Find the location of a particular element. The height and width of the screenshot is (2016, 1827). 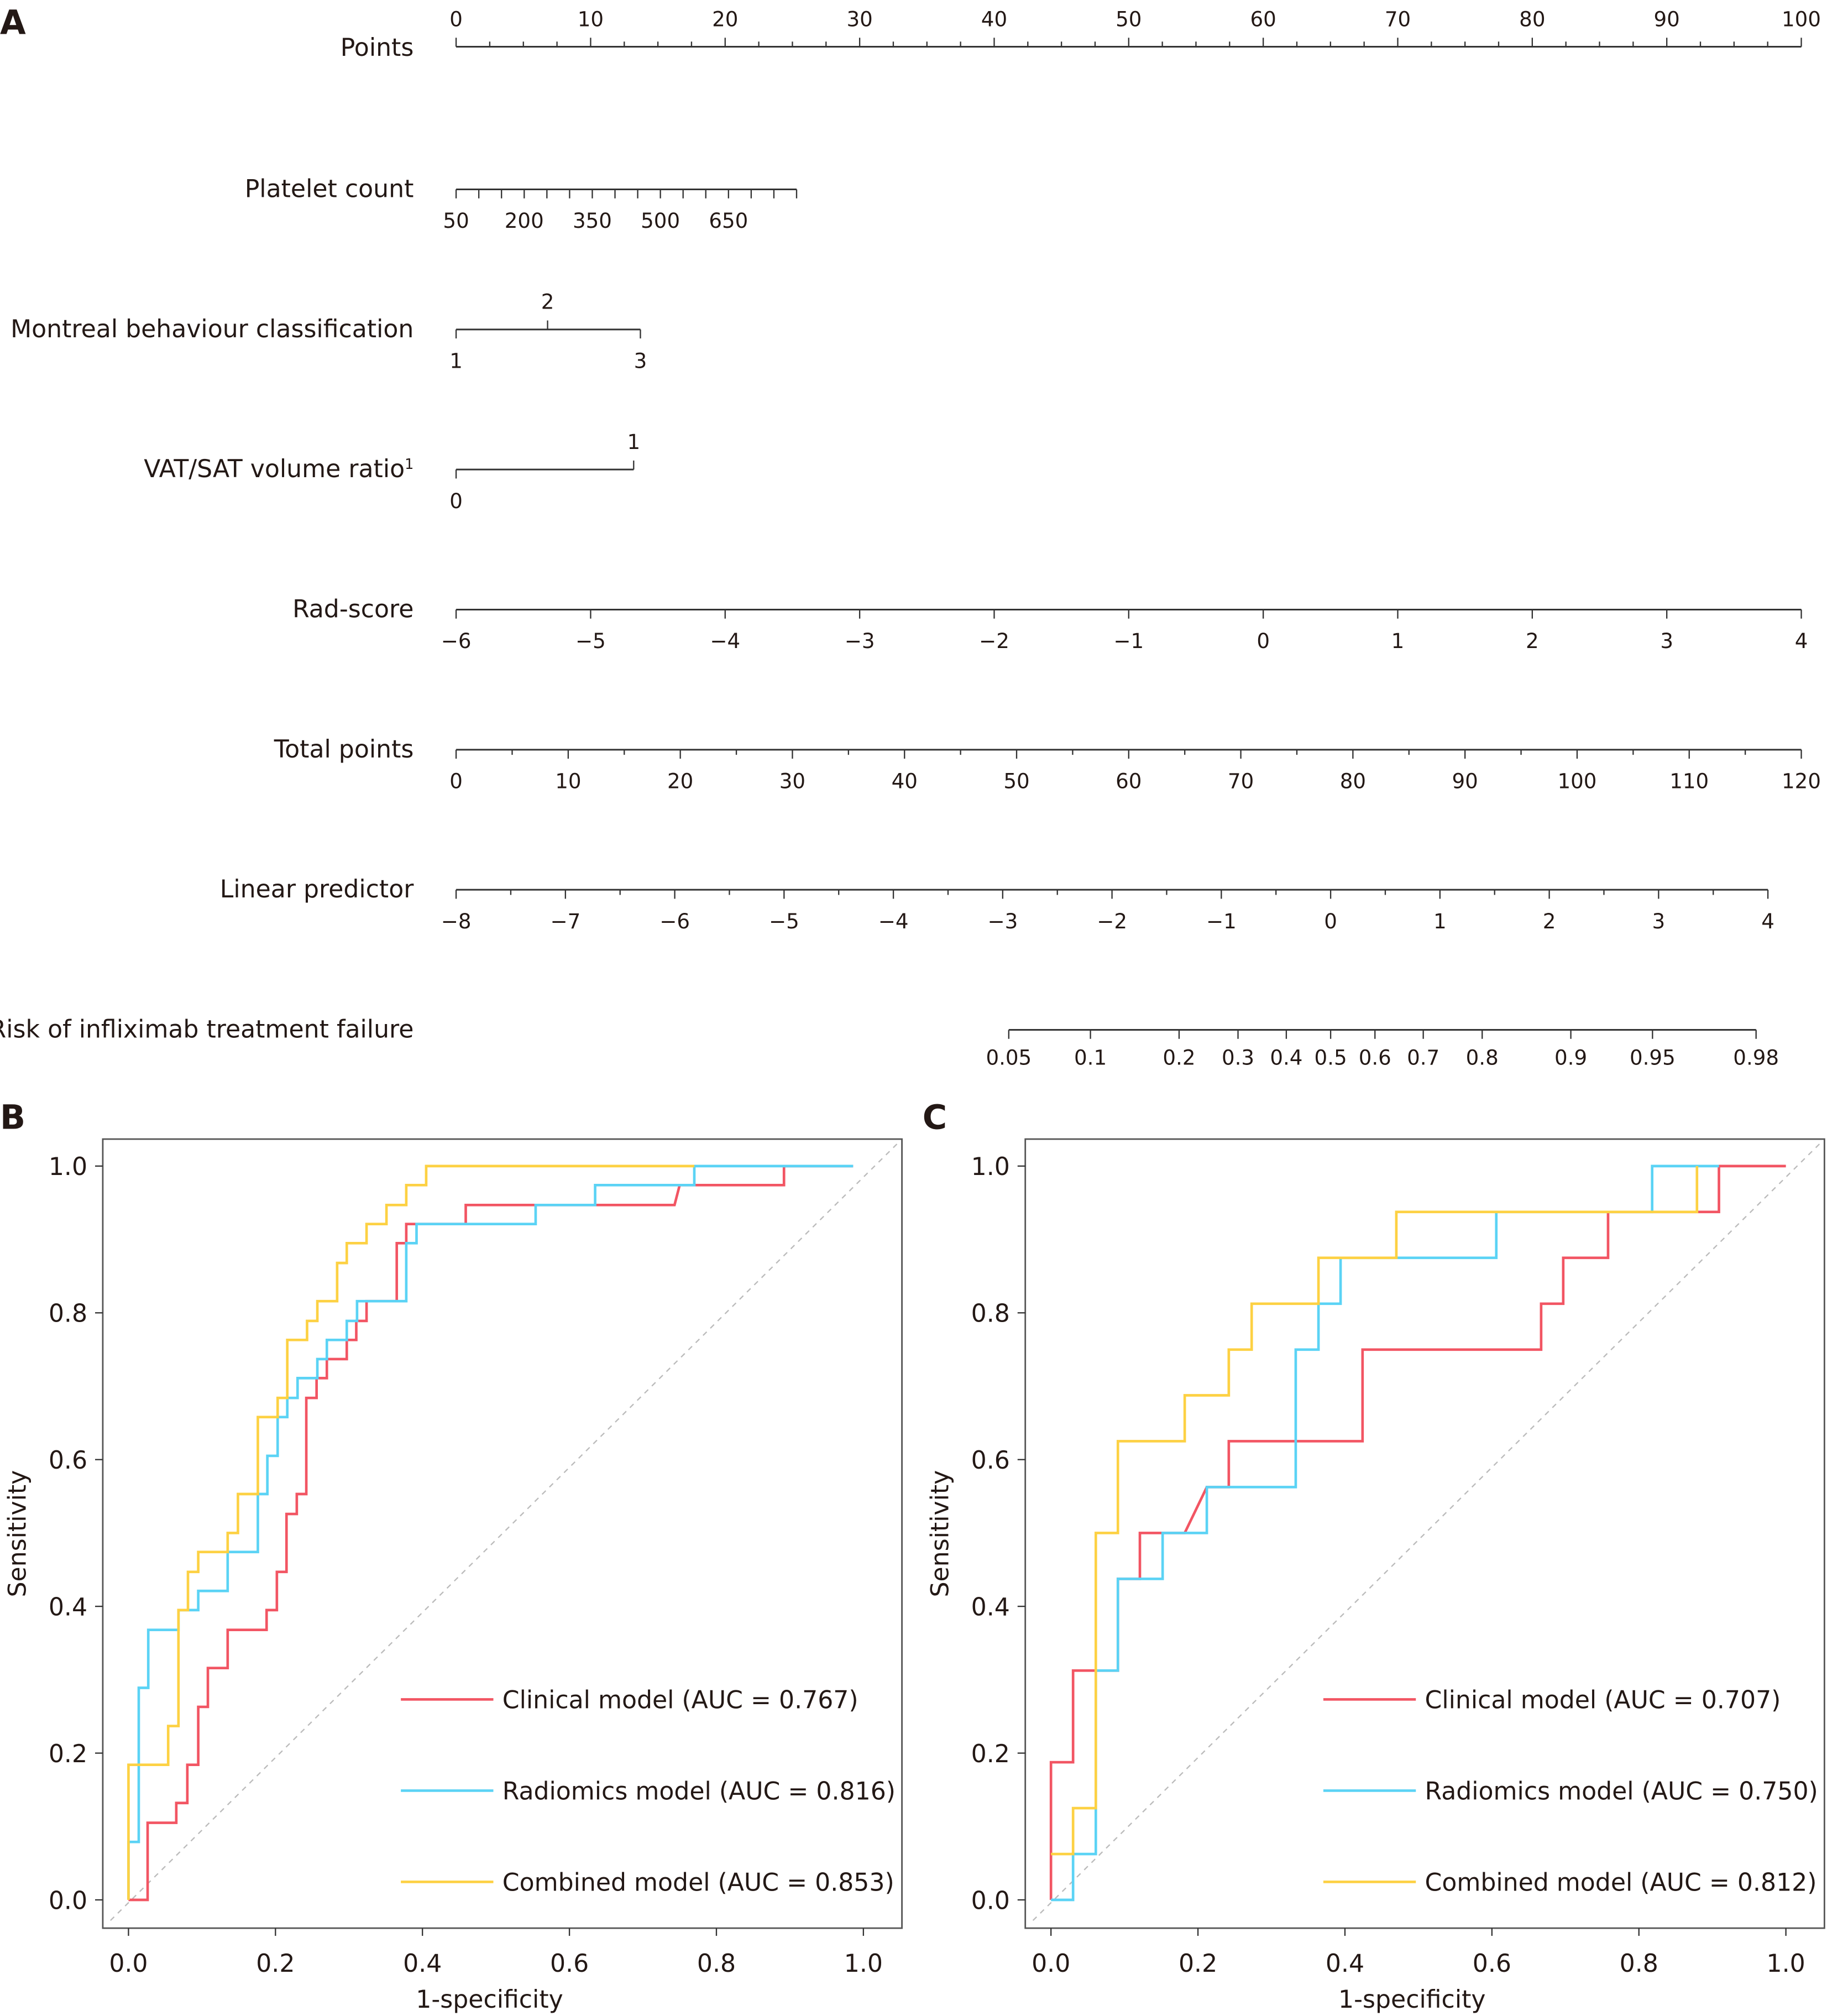

row-label: Risk of infliximab treatment failure is located at coordinates (206, 1029).